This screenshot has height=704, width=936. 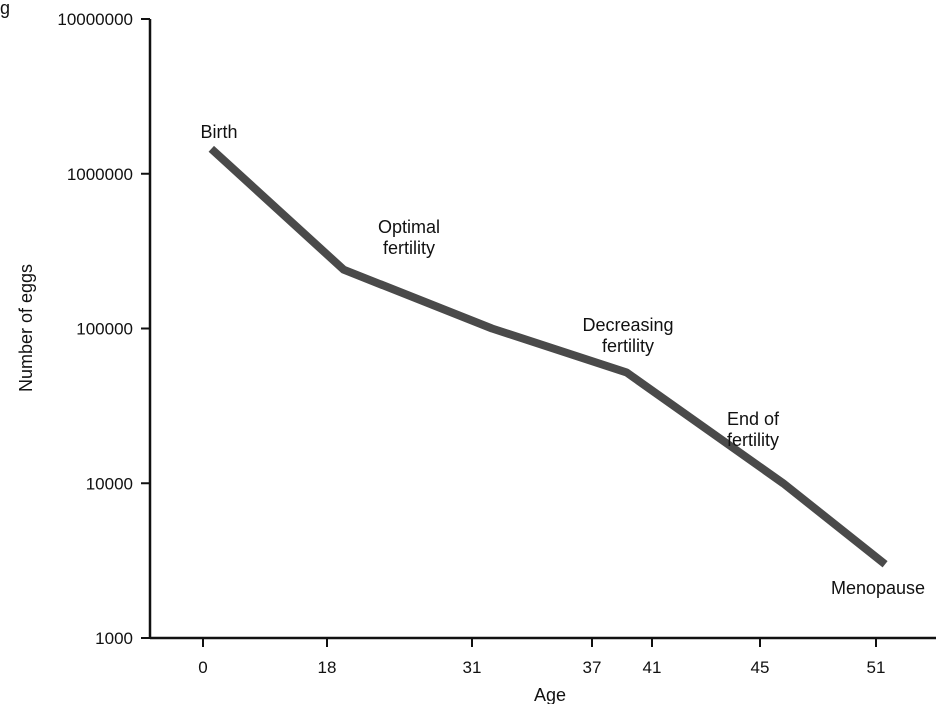 I want to click on annotation-label: Decreasing fertility, so click(x=627, y=335).